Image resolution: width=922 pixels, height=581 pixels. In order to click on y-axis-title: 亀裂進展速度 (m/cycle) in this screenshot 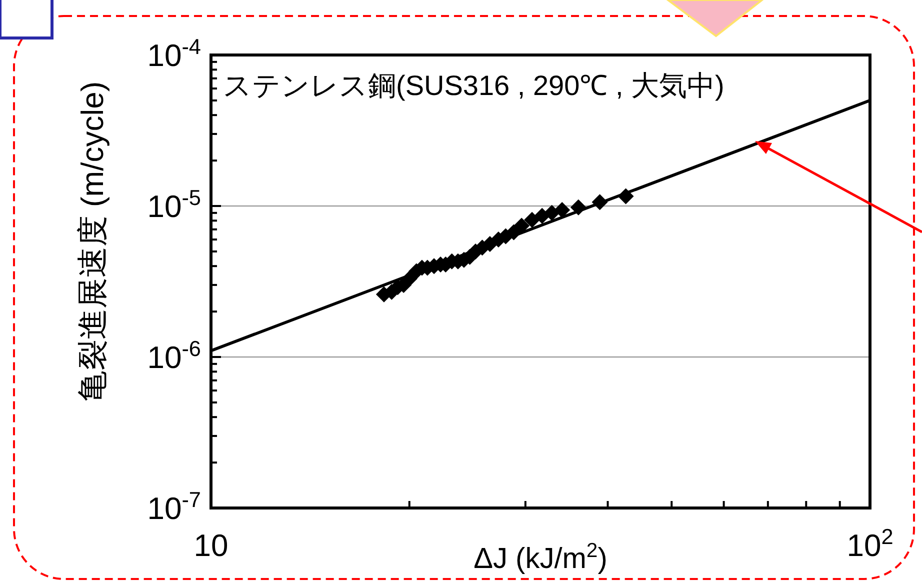, I will do `click(92, 241)`.